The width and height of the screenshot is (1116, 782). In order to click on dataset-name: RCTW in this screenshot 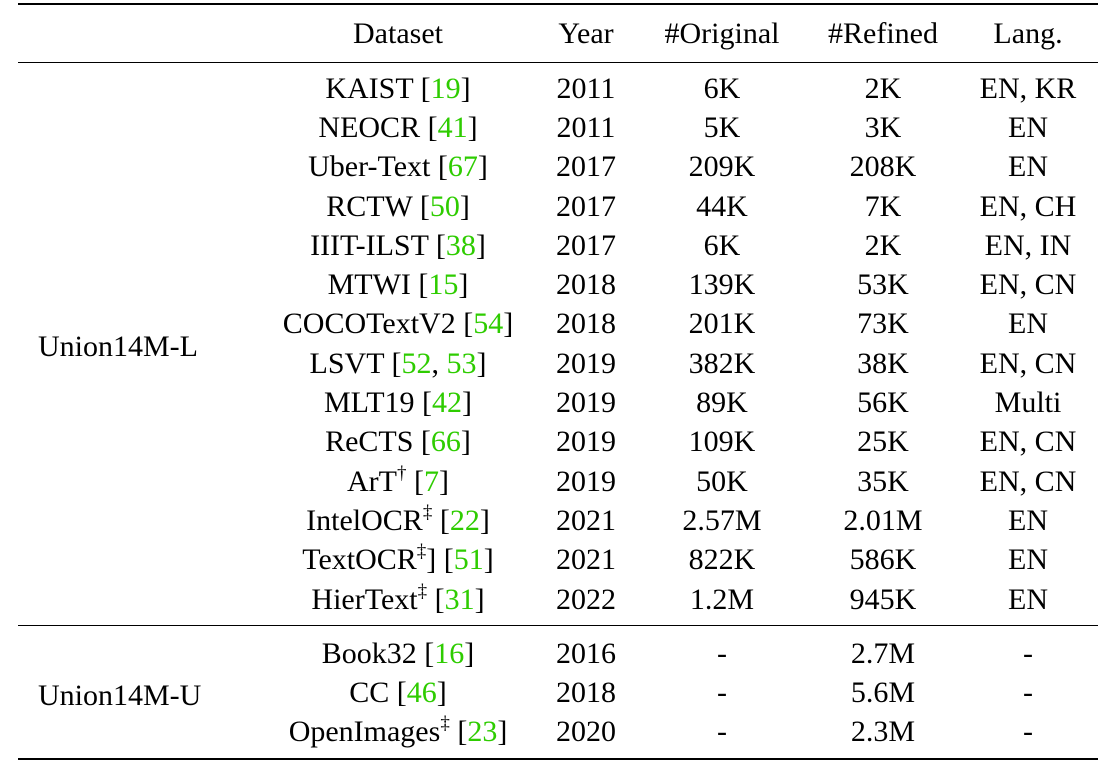, I will do `click(369, 206)`.